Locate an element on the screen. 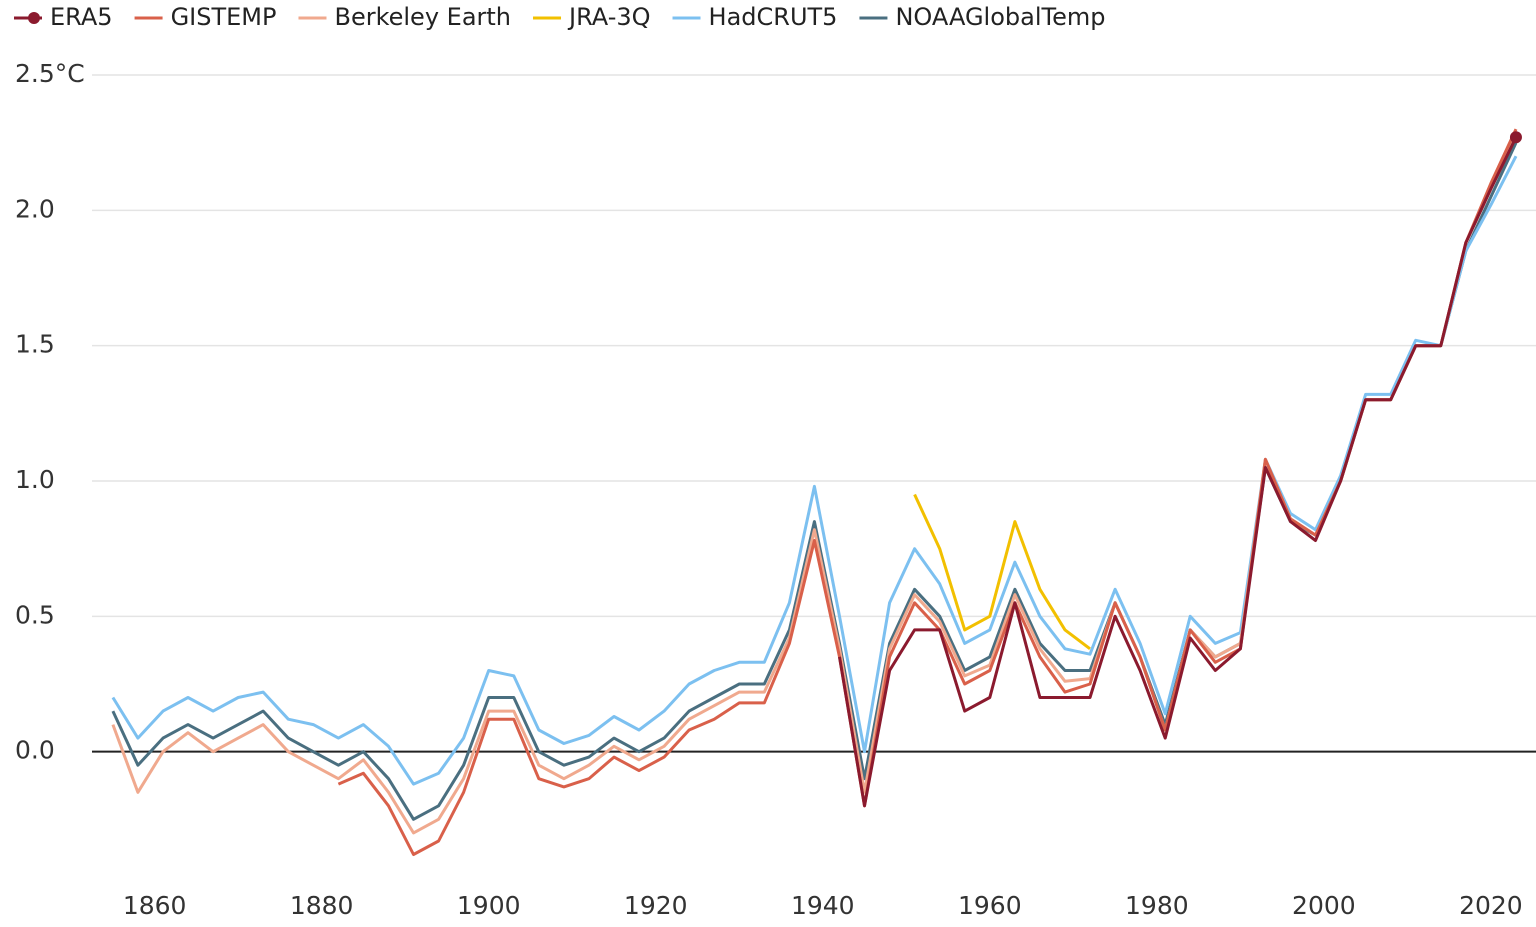 The width and height of the screenshot is (1536, 927). legend-marker is located at coordinates (34, 18).